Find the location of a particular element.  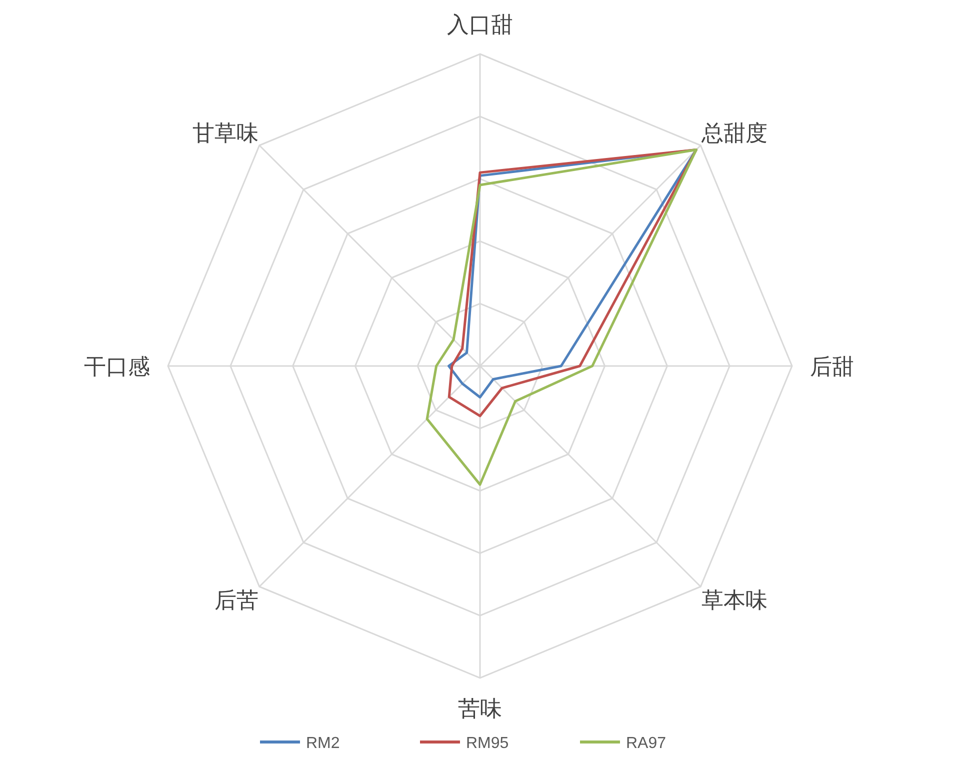

legend-label: RA97 is located at coordinates (646, 743).